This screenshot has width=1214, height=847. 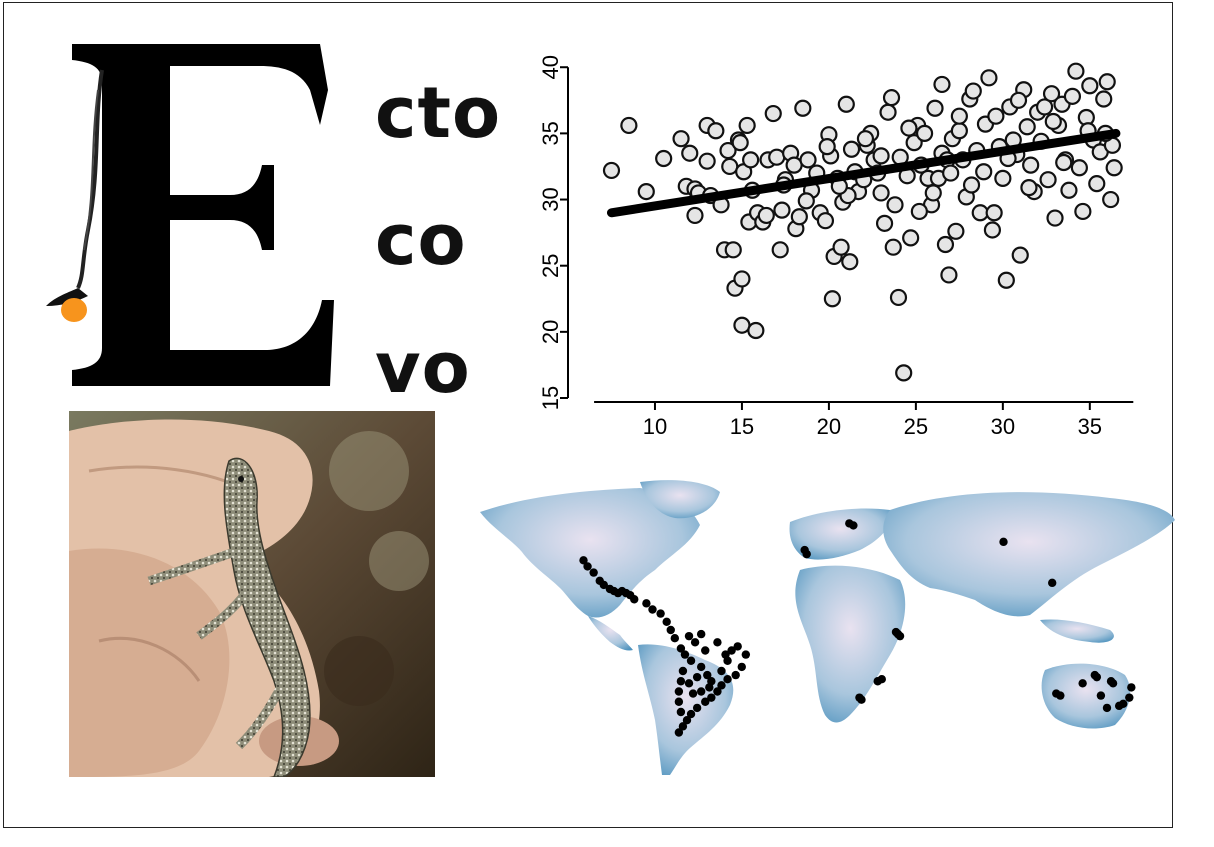 I want to click on y-tick-label: 35, so click(x=550, y=133).